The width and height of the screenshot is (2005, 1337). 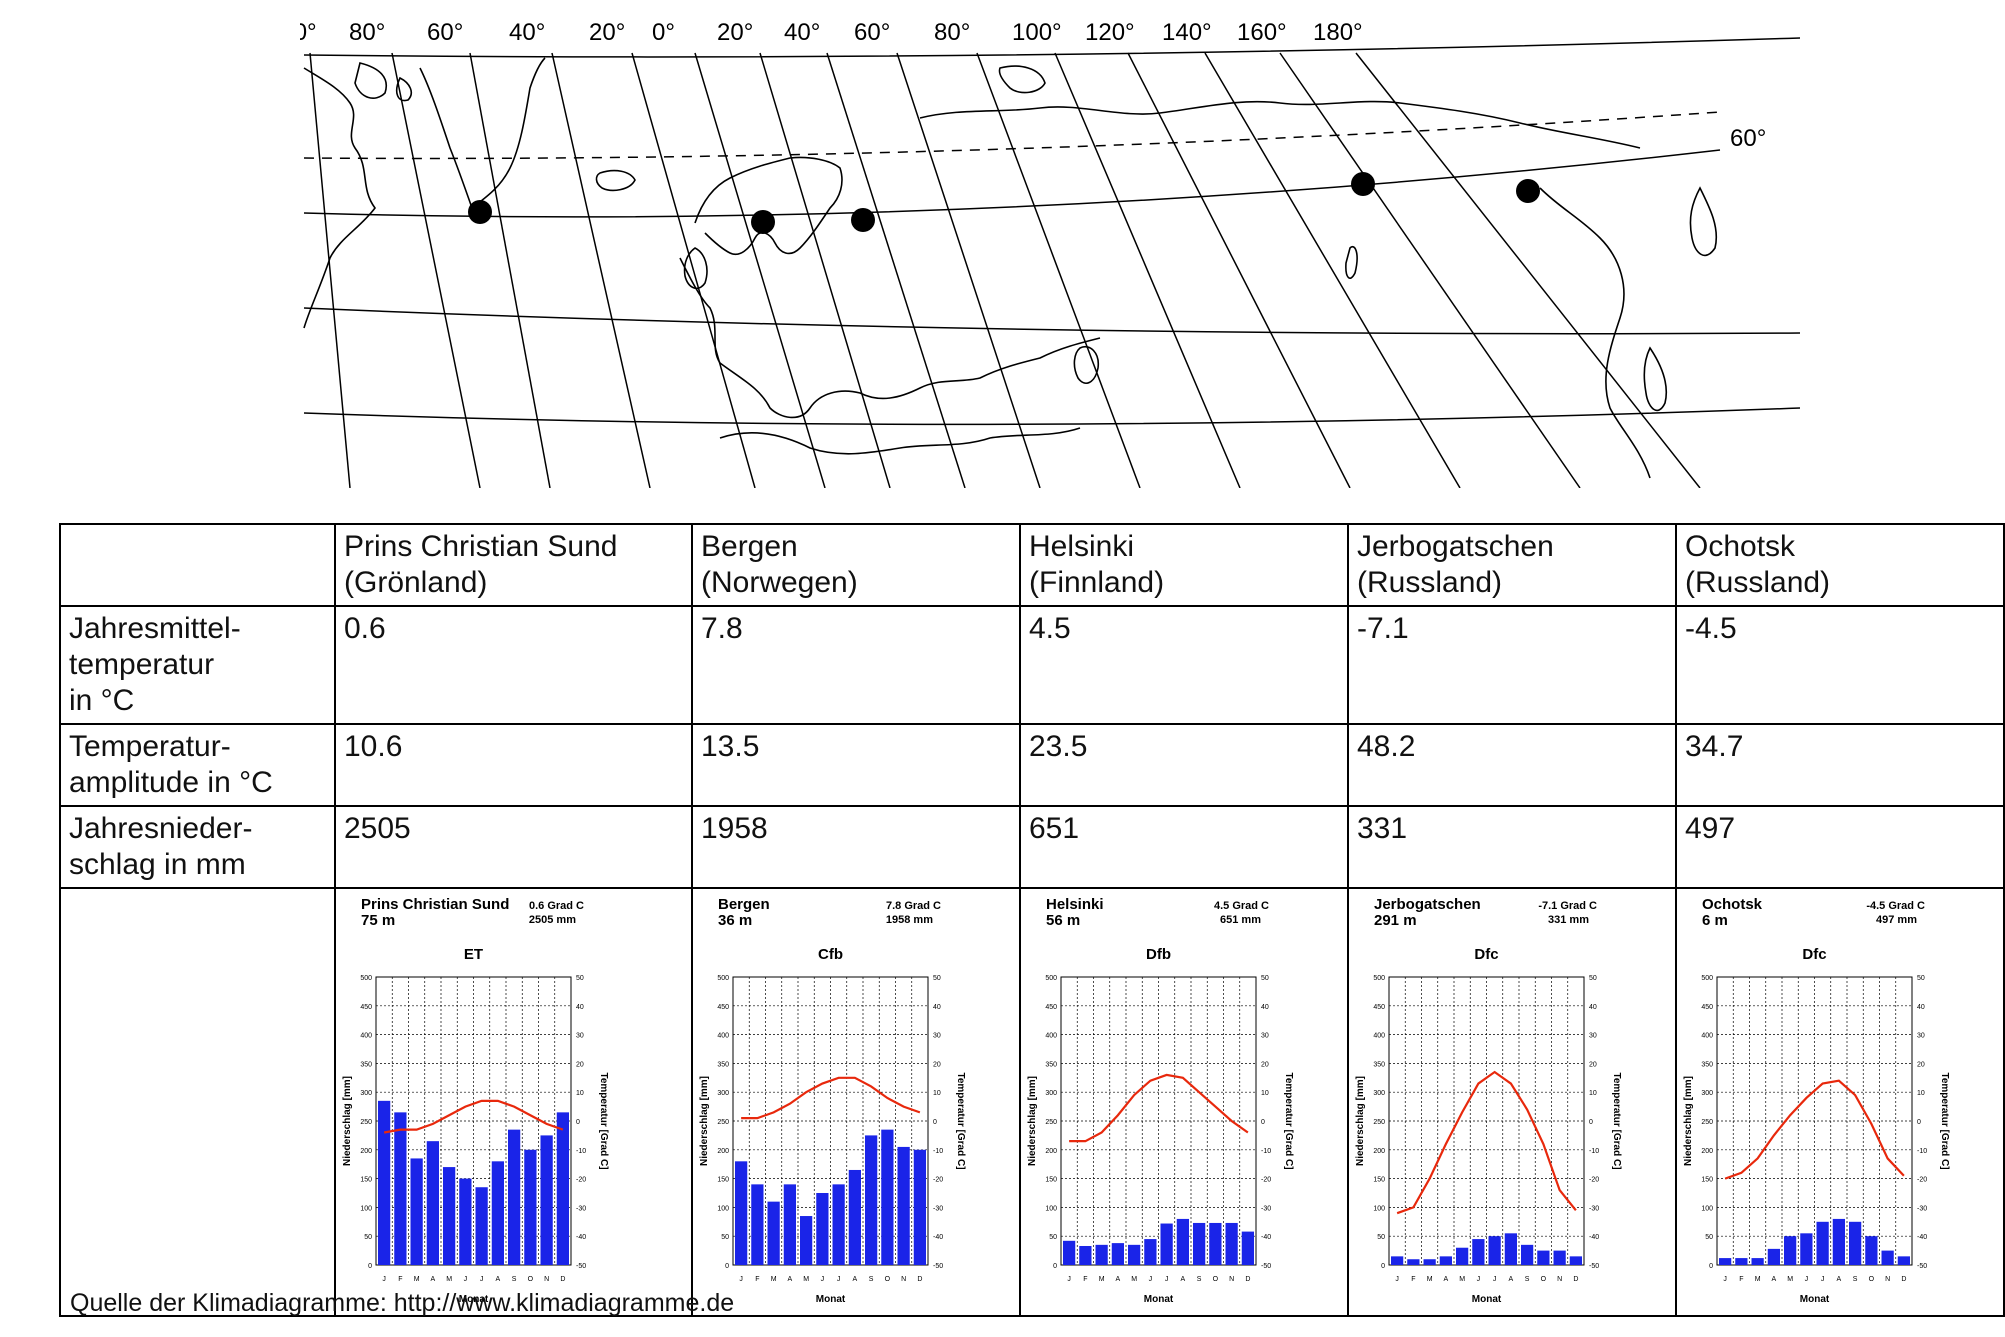 What do you see at coordinates (1922, 1151) in the screenshot?
I see `y2-tick-label: -10` at bounding box center [1922, 1151].